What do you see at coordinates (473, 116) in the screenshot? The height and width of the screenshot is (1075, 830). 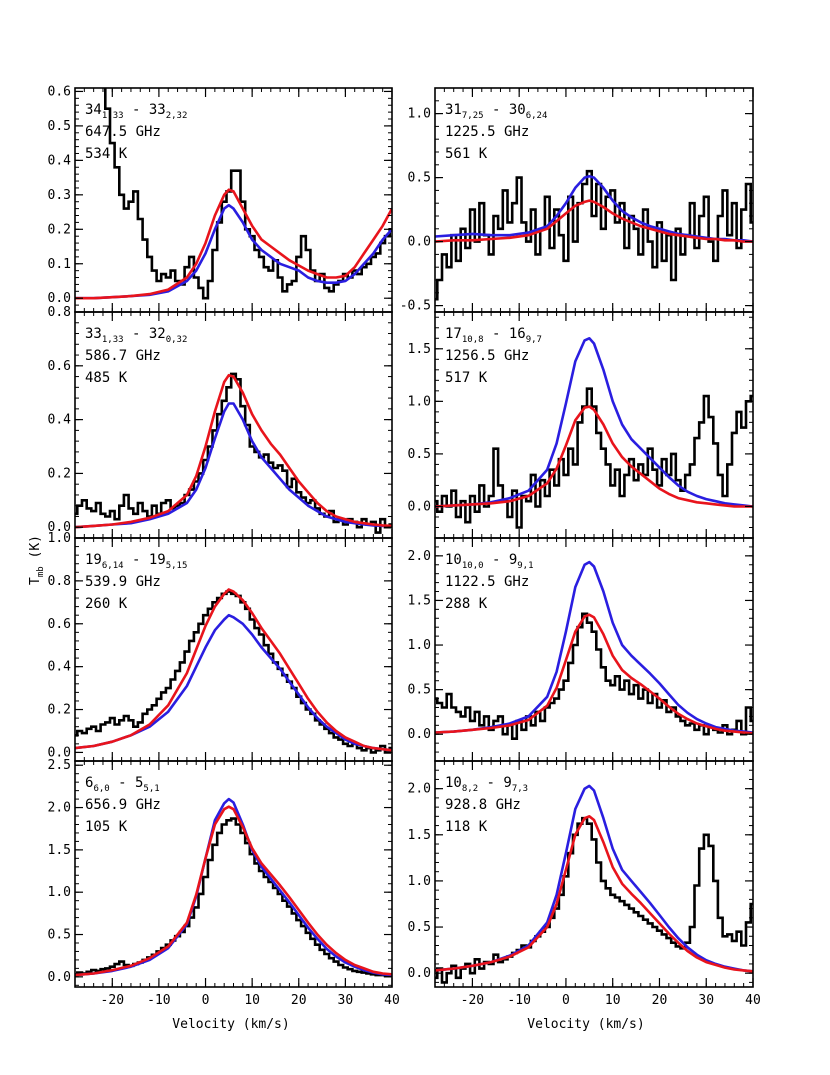 I see `transition-upper-sub: 7,25` at bounding box center [473, 116].